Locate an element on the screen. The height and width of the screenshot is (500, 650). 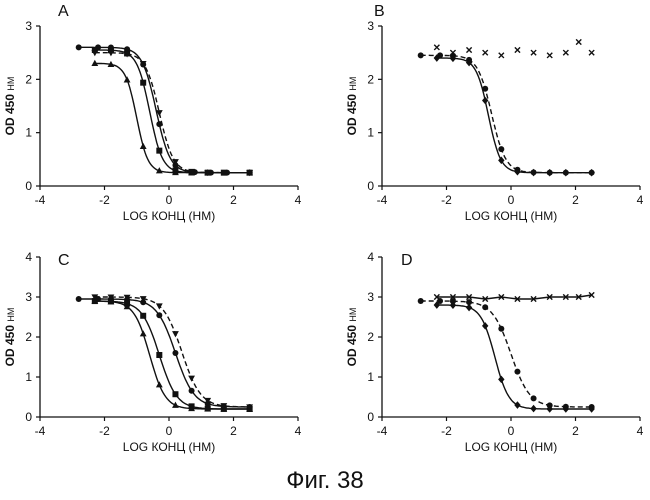
panel-b-y-tick-label: 0 is located at coordinates (370, 186).